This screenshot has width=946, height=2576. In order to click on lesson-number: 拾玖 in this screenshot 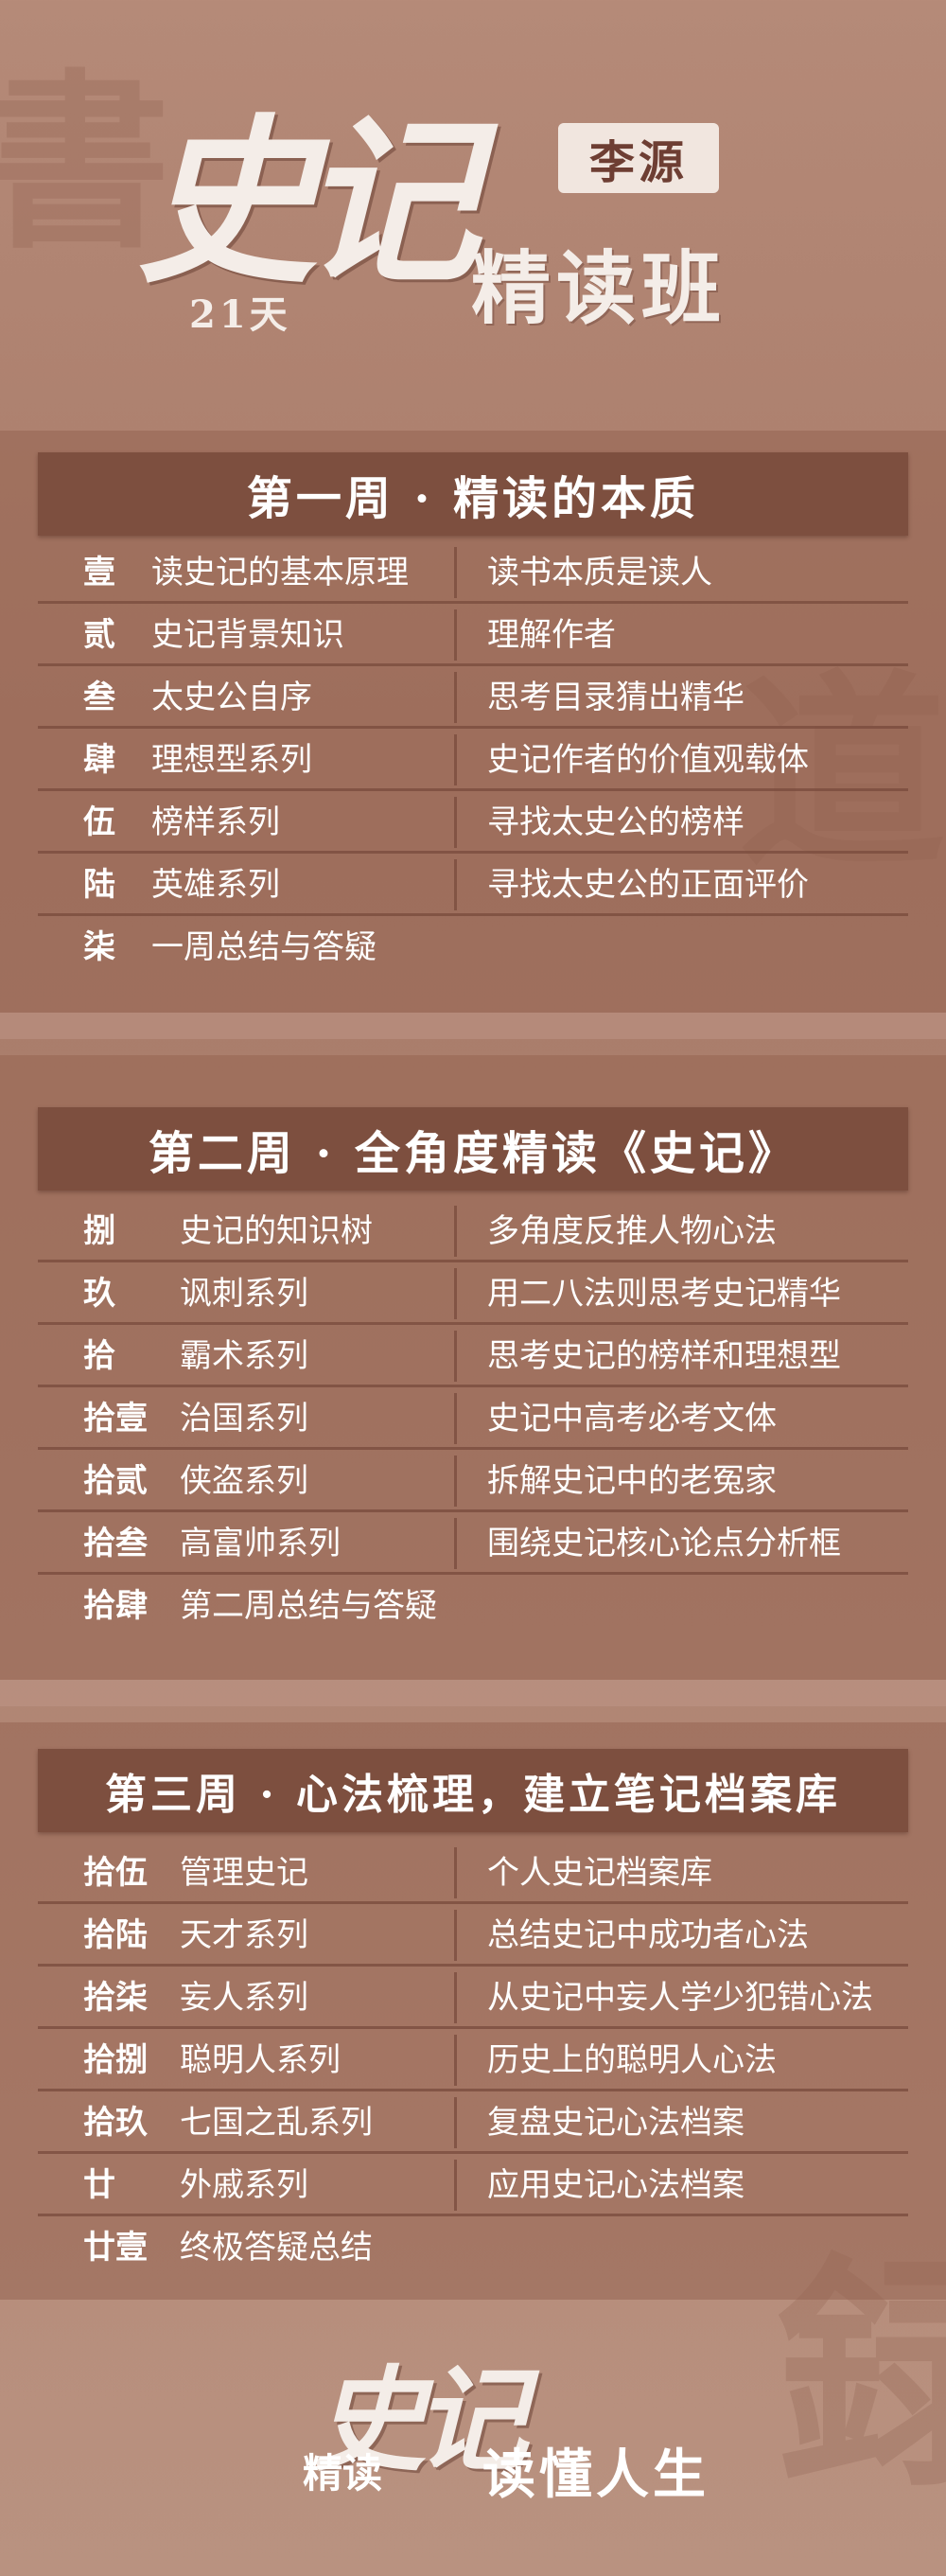, I will do `click(115, 2123)`.